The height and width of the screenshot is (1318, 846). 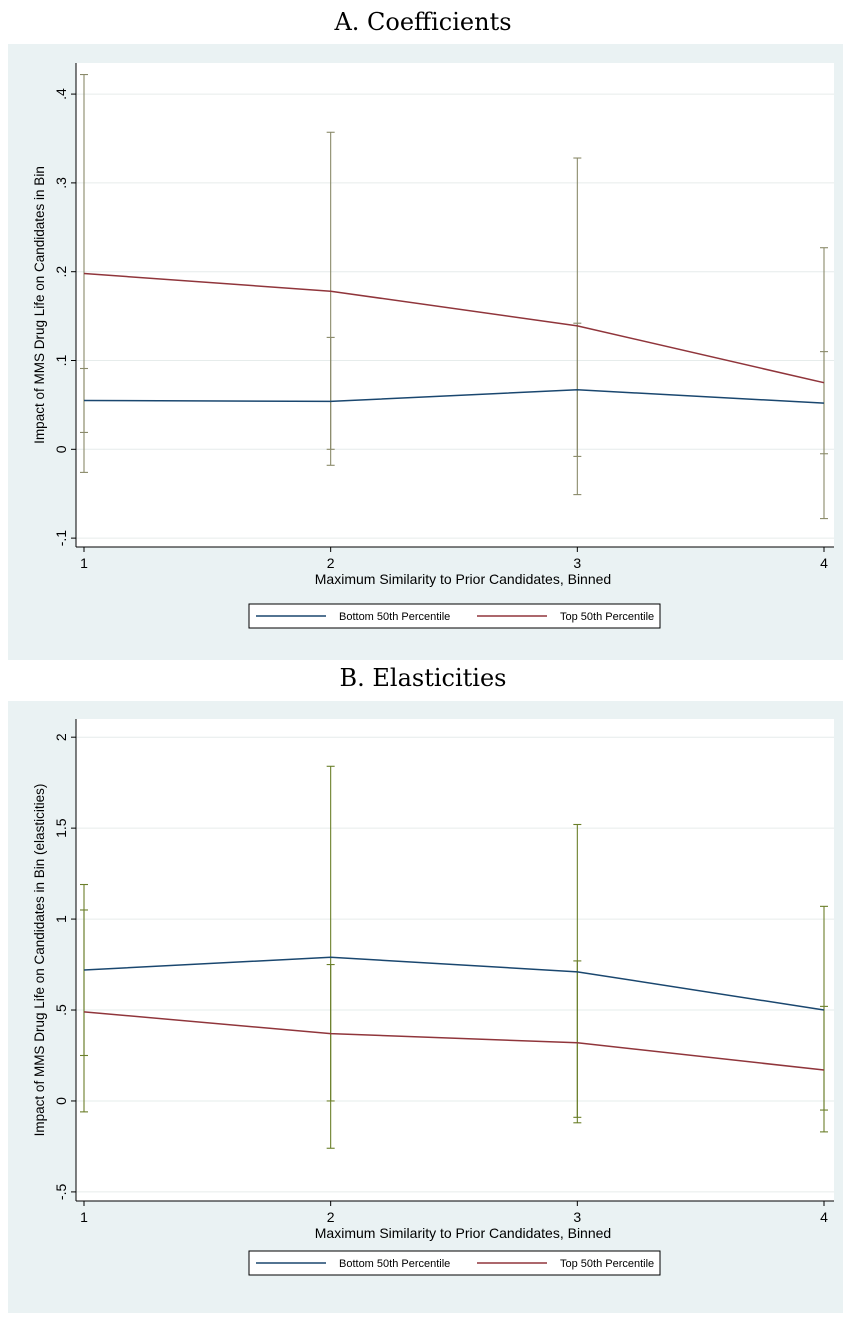 What do you see at coordinates (61, 183) in the screenshot?
I see `y-tick-label: .3` at bounding box center [61, 183].